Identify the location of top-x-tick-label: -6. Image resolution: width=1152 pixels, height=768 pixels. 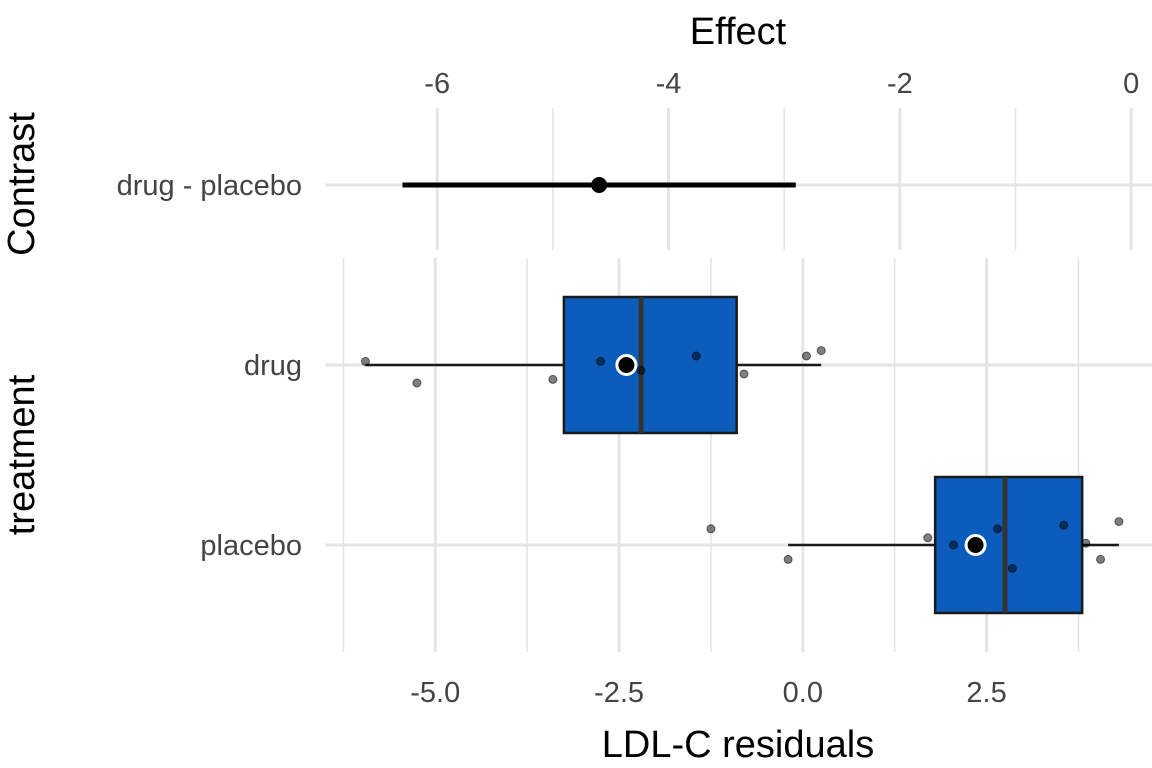
(437, 84).